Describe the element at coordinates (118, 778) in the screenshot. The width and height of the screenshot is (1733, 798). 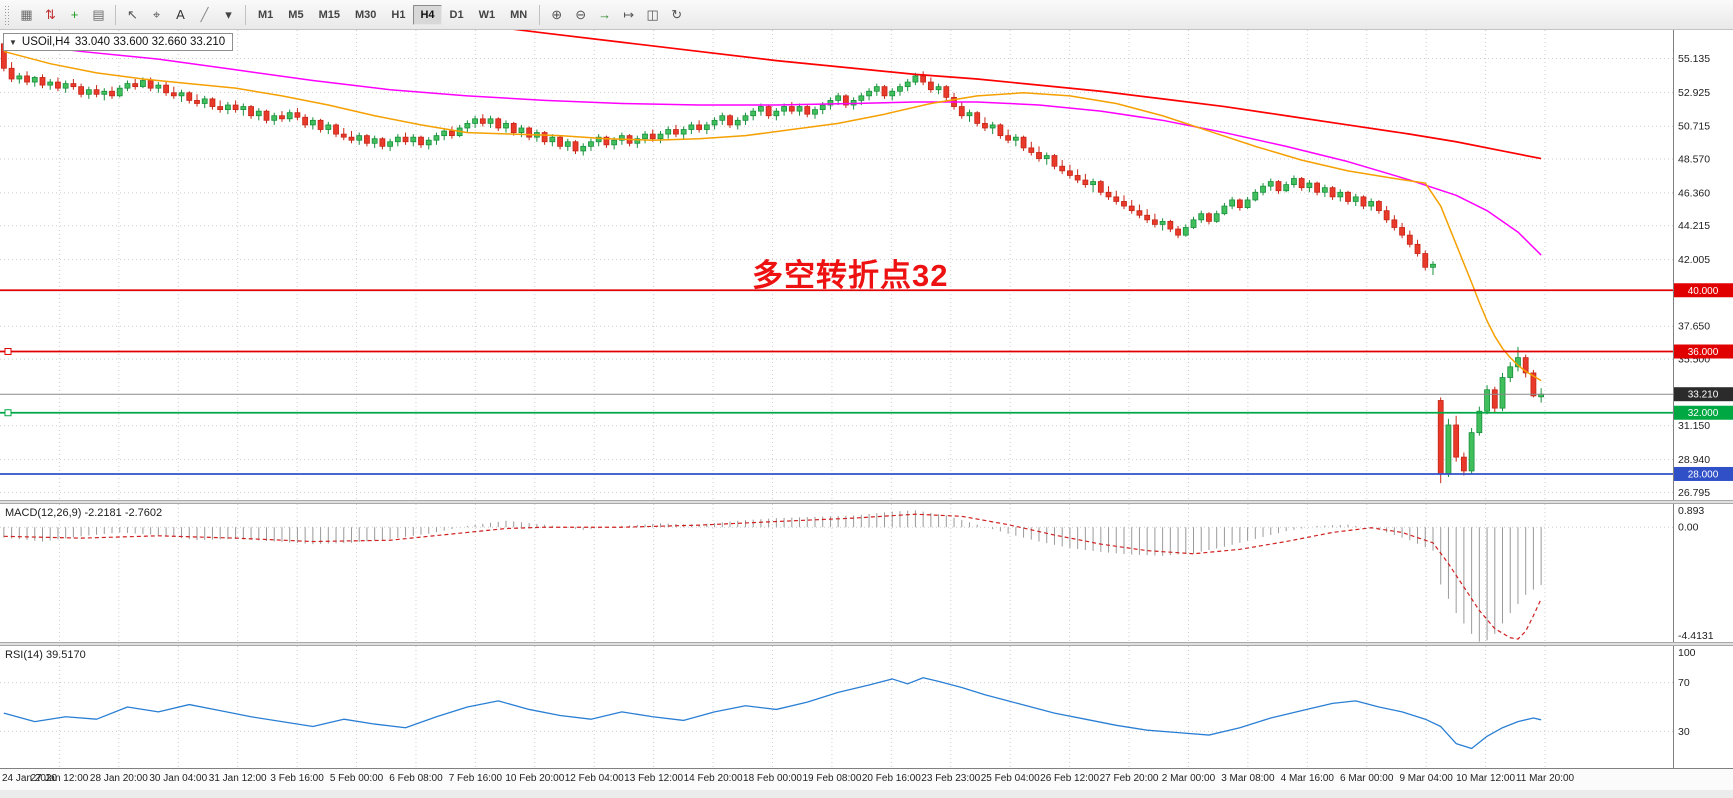
I see `time-tick-label: 28 Jan 20:00` at that location.